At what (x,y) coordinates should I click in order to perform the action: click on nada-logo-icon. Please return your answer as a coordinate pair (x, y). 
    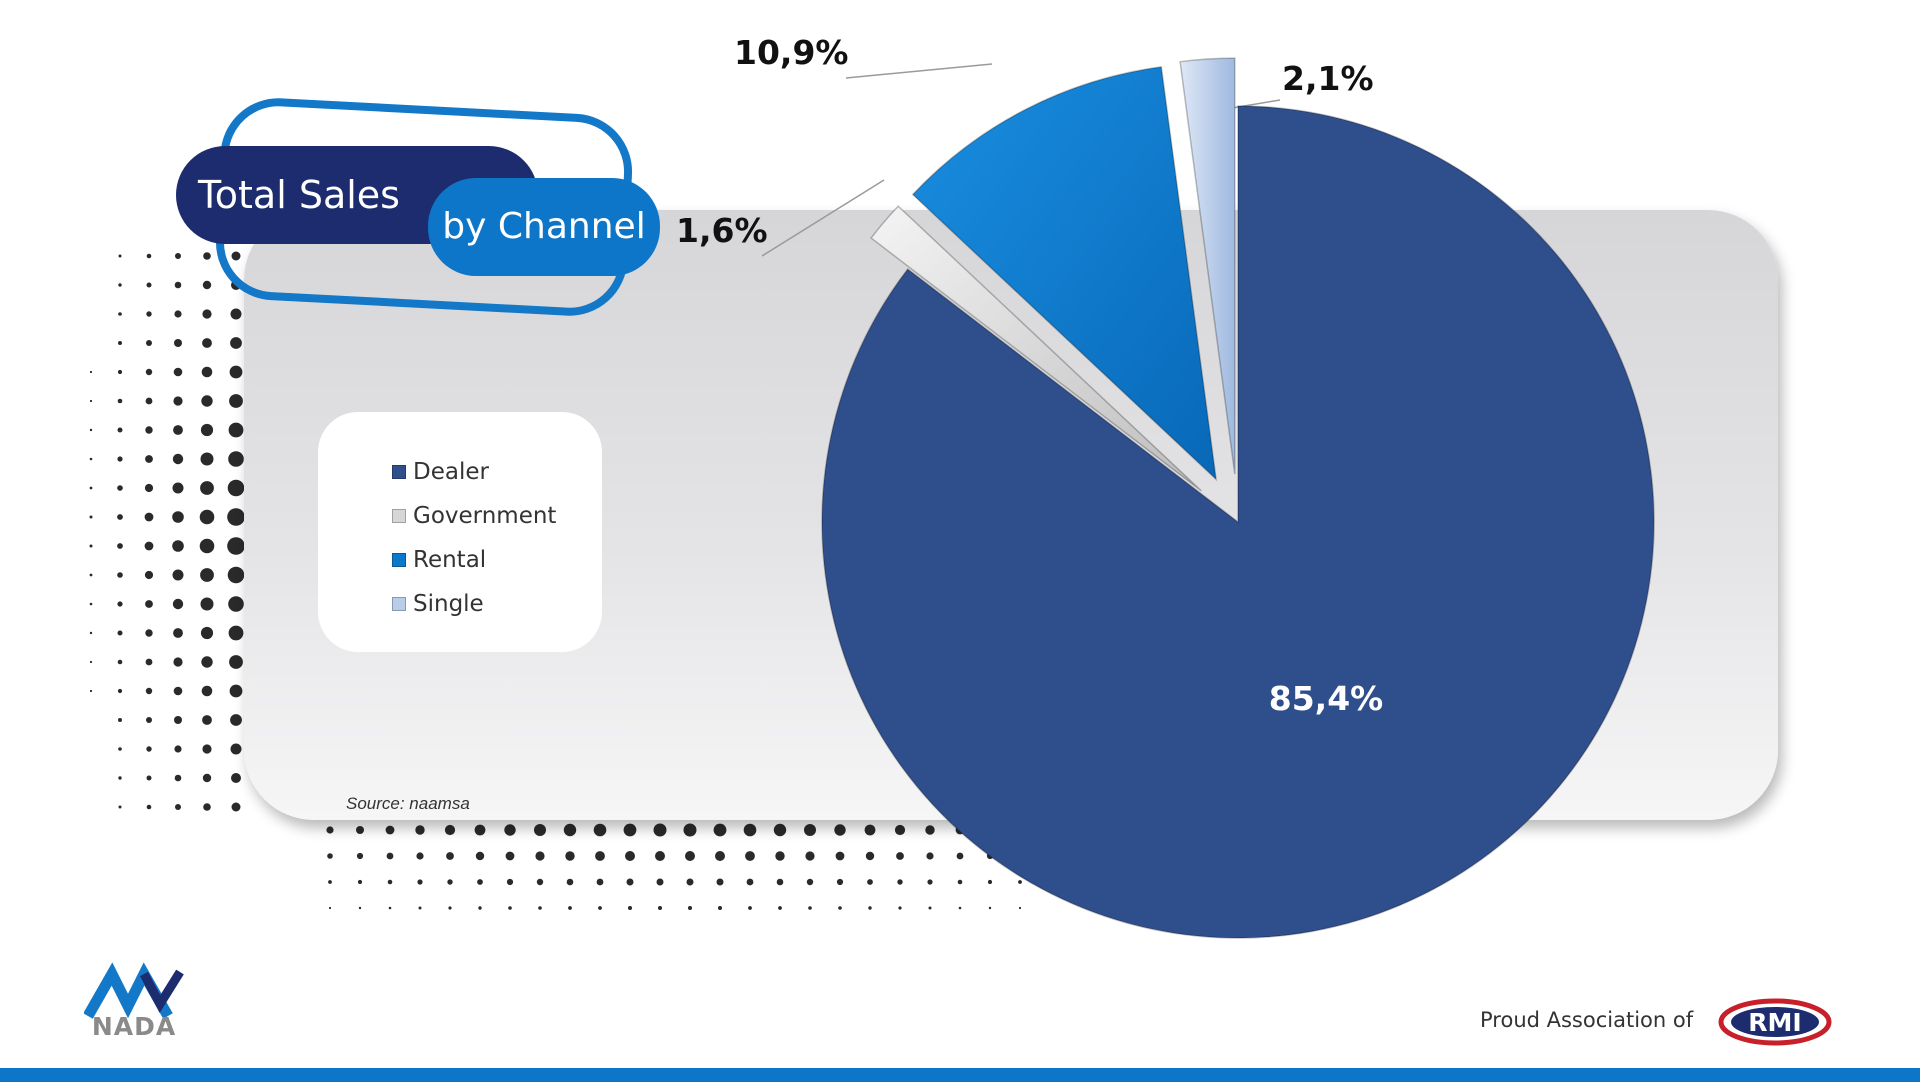
    Looking at the image, I should click on (134, 990).